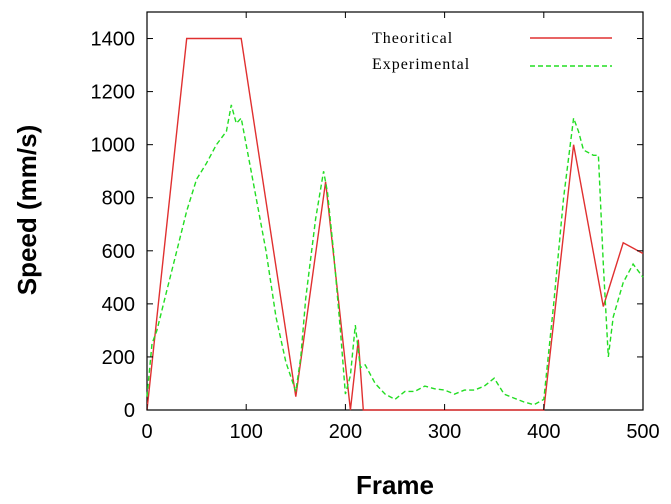  What do you see at coordinates (246, 432) in the screenshot?
I see `x-tick-label: 100` at bounding box center [246, 432].